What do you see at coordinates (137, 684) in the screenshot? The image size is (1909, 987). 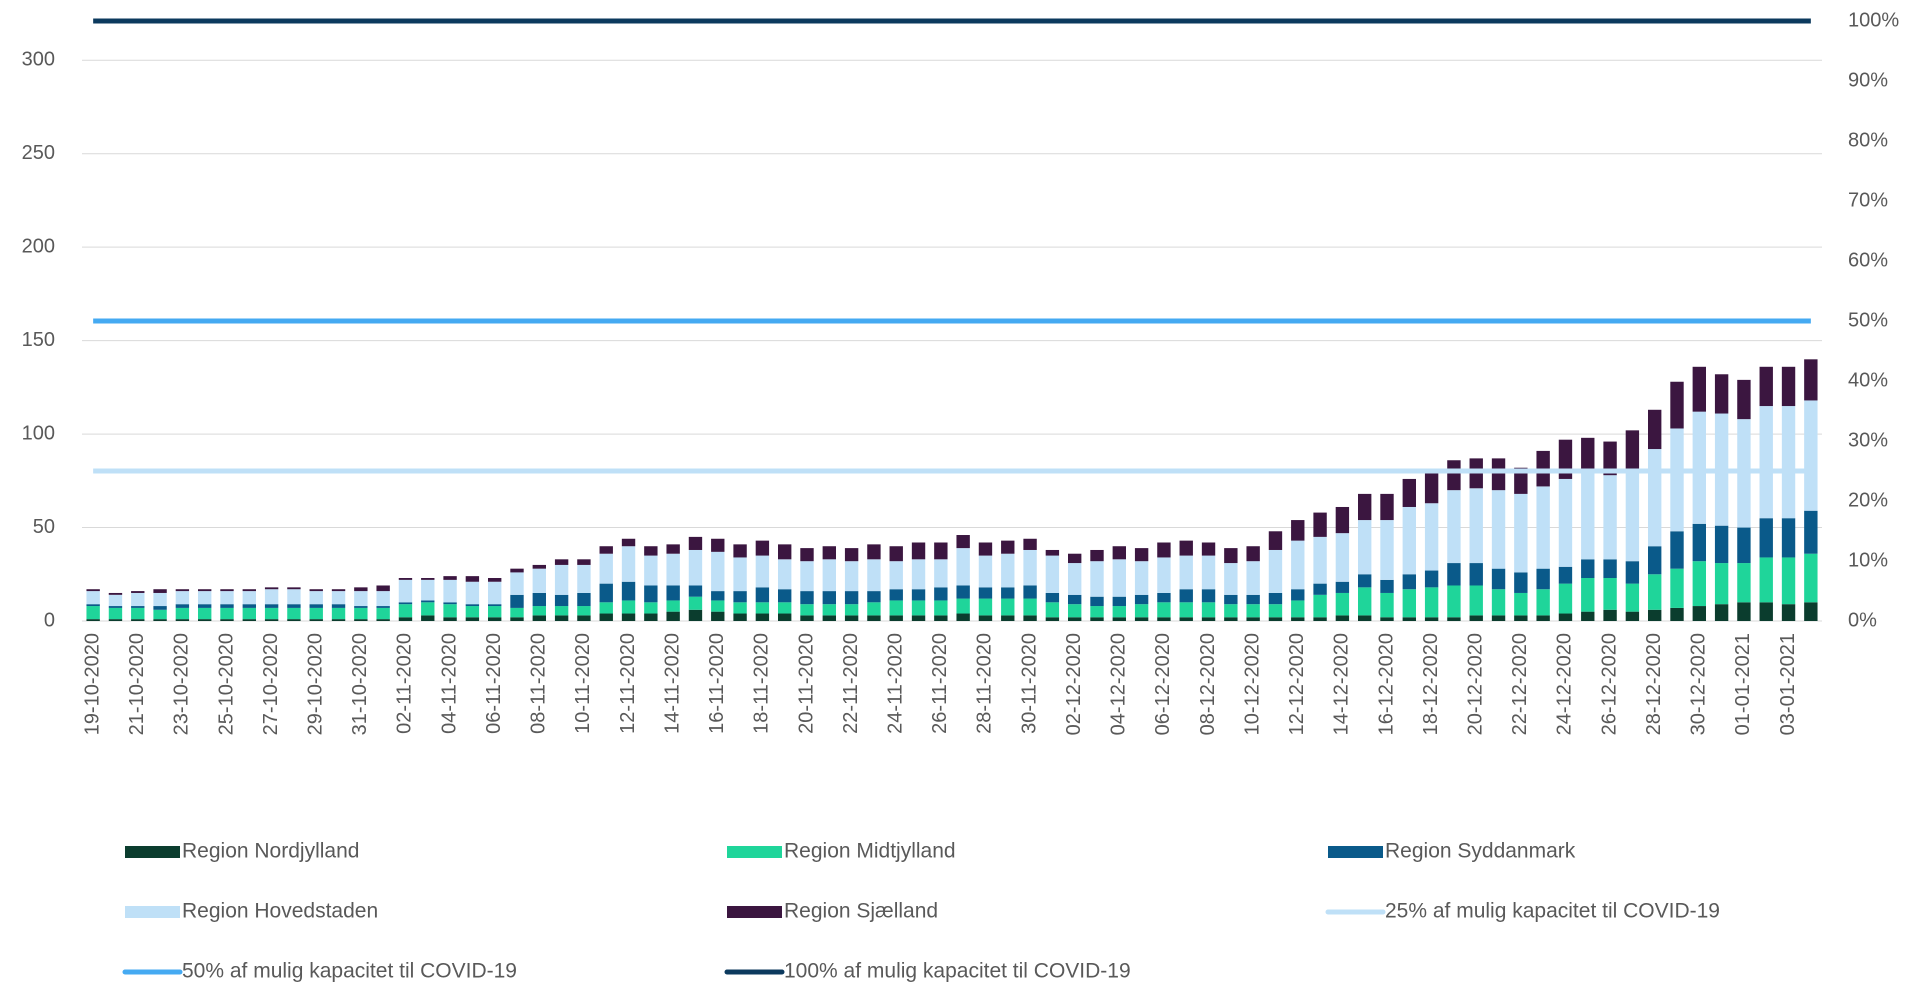 I see `x-tick-label: 21-10-2020` at bounding box center [137, 684].